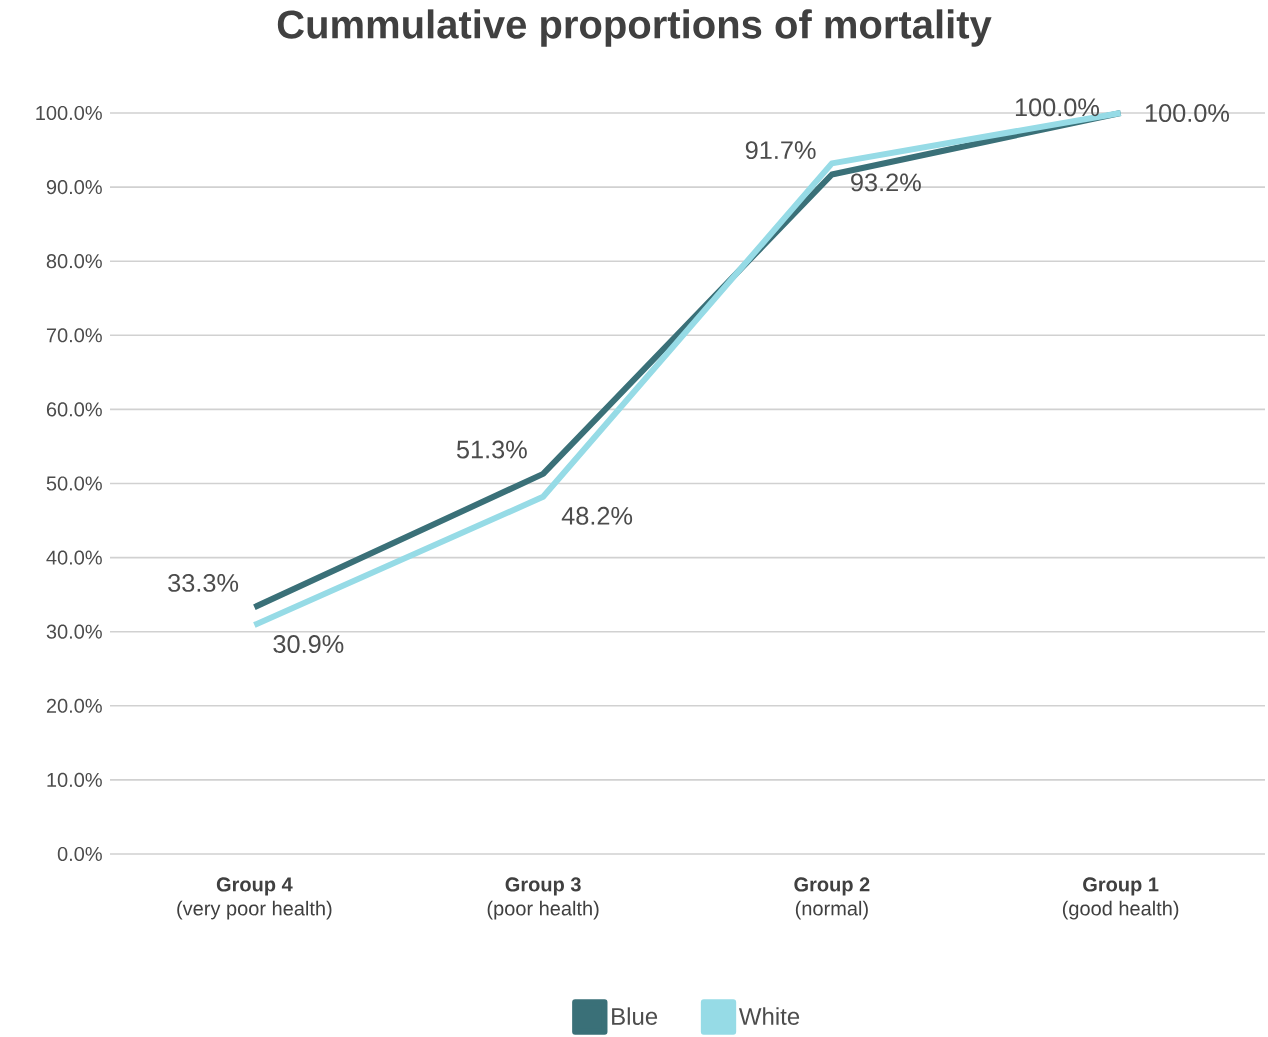 Image resolution: width=1268 pixels, height=1037 pixels. I want to click on data-label: 30.9%, so click(308, 643).